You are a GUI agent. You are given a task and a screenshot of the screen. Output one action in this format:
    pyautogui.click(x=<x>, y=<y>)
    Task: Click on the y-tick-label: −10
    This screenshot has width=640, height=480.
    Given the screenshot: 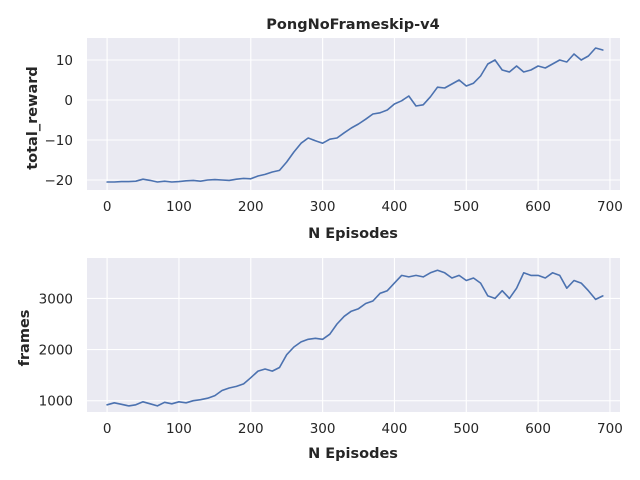 What is the action you would take?
    pyautogui.click(x=59, y=141)
    